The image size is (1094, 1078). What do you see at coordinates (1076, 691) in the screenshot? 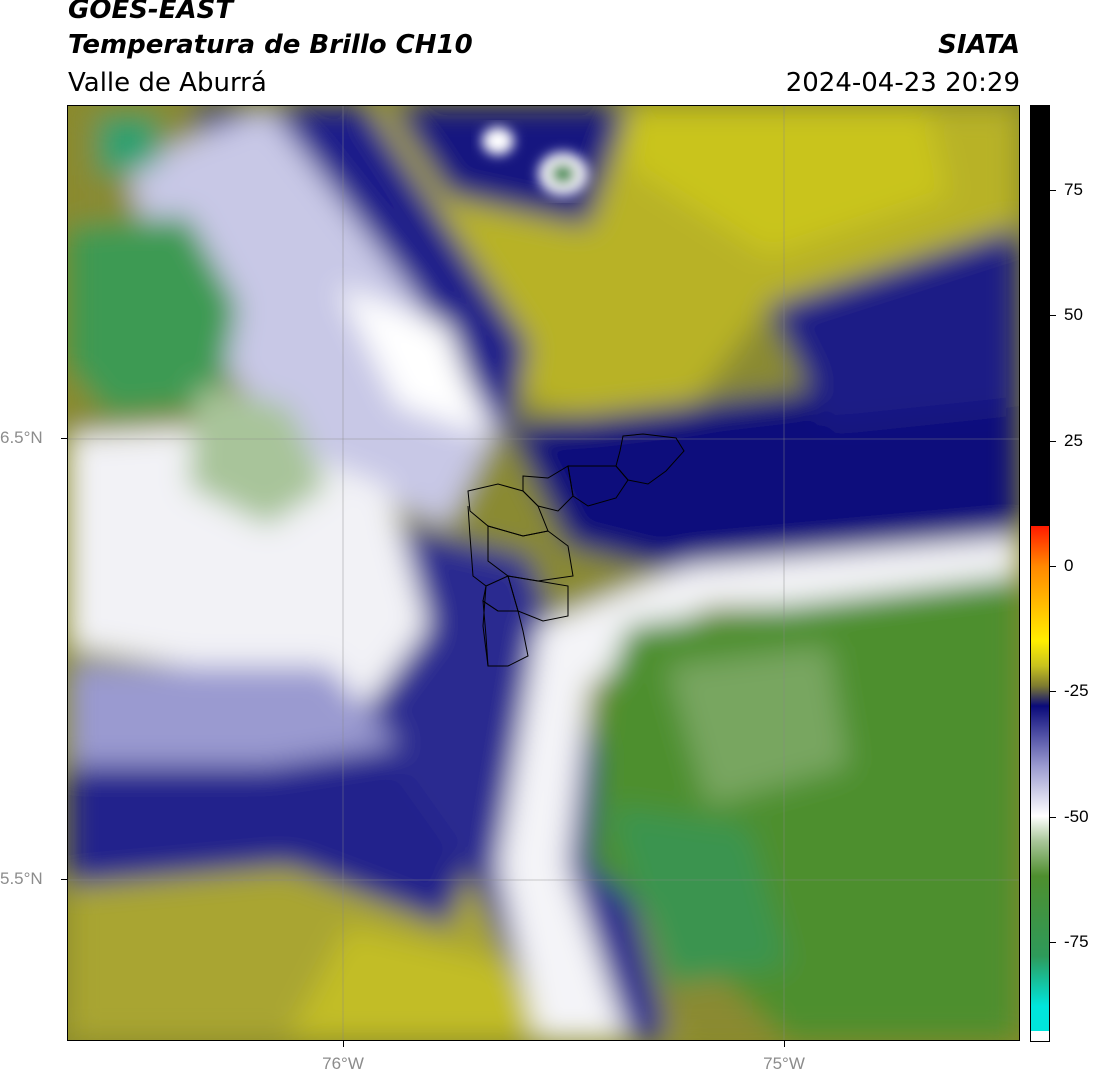
I see `colorbar-tick-label: -25` at bounding box center [1076, 691].